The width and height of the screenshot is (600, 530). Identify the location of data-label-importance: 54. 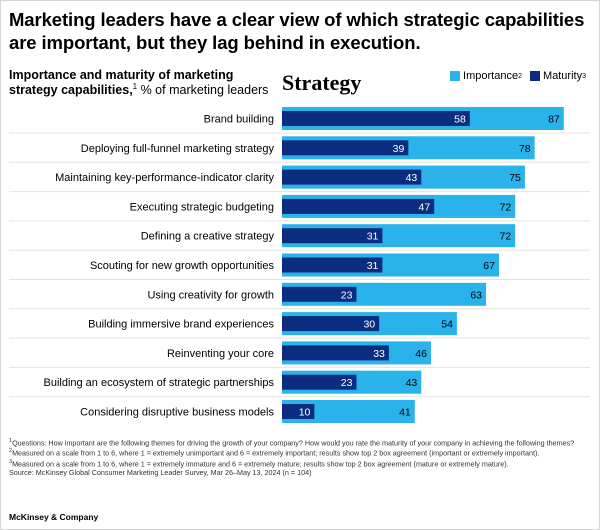
(447, 325).